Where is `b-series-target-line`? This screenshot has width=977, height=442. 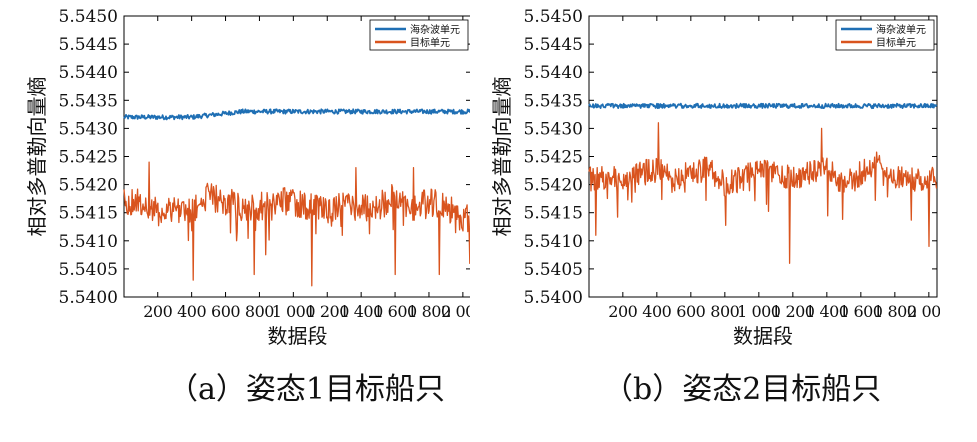 b-series-target-line is located at coordinates (763, 193).